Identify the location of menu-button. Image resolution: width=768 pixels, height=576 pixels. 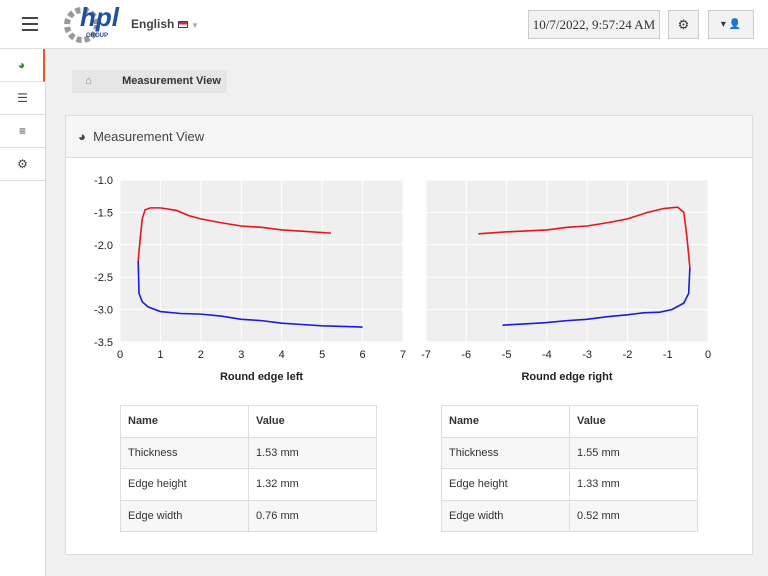
(30, 24).